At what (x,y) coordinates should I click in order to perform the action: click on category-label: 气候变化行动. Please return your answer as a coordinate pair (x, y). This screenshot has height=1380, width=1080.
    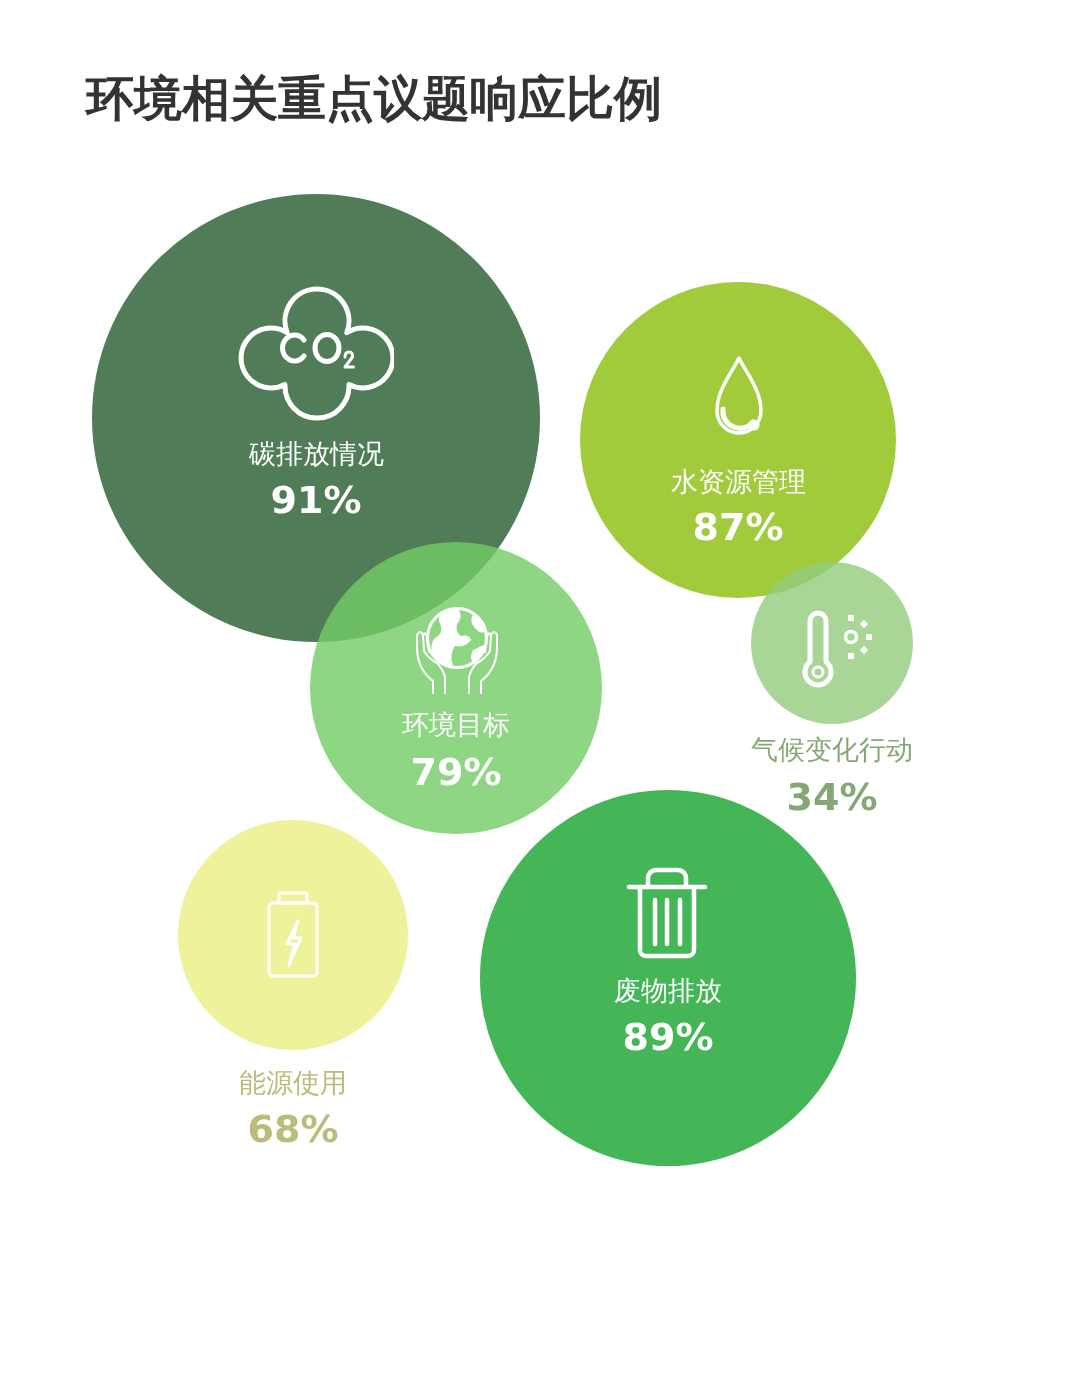
    Looking at the image, I should click on (832, 750).